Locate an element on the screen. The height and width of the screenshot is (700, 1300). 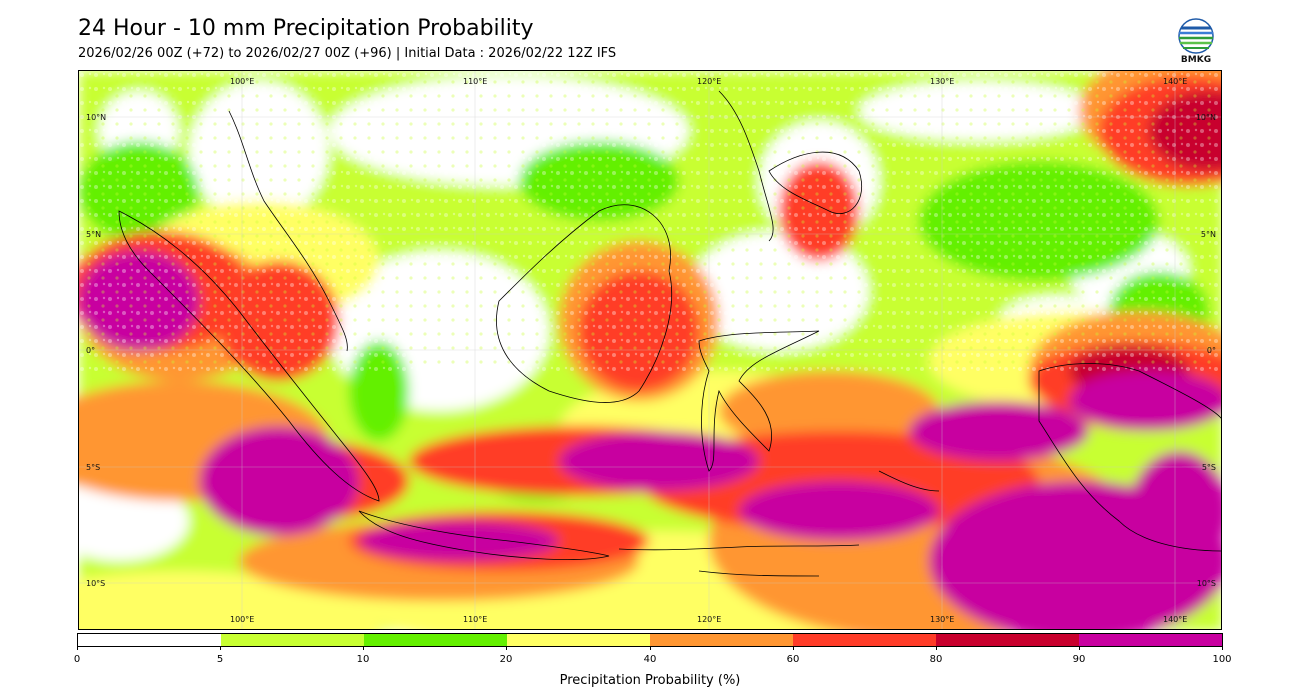
legend-tick-label: 10 is located at coordinates (363, 659).